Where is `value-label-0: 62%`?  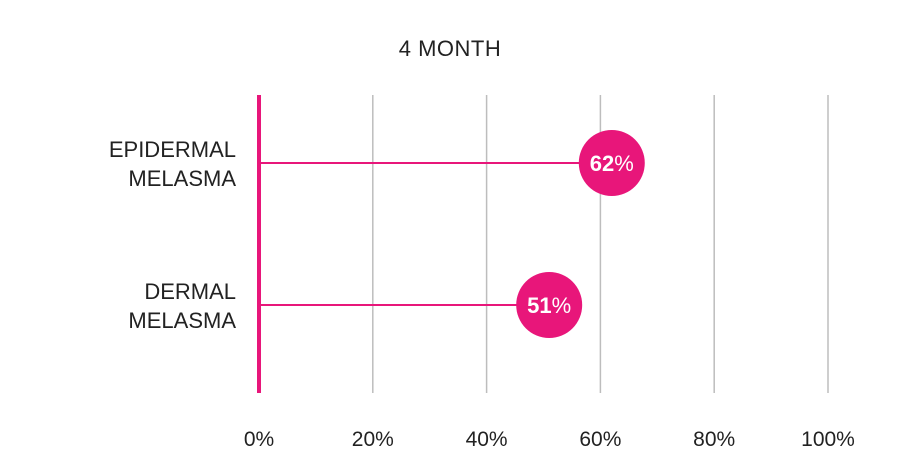 value-label-0: 62% is located at coordinates (612, 163).